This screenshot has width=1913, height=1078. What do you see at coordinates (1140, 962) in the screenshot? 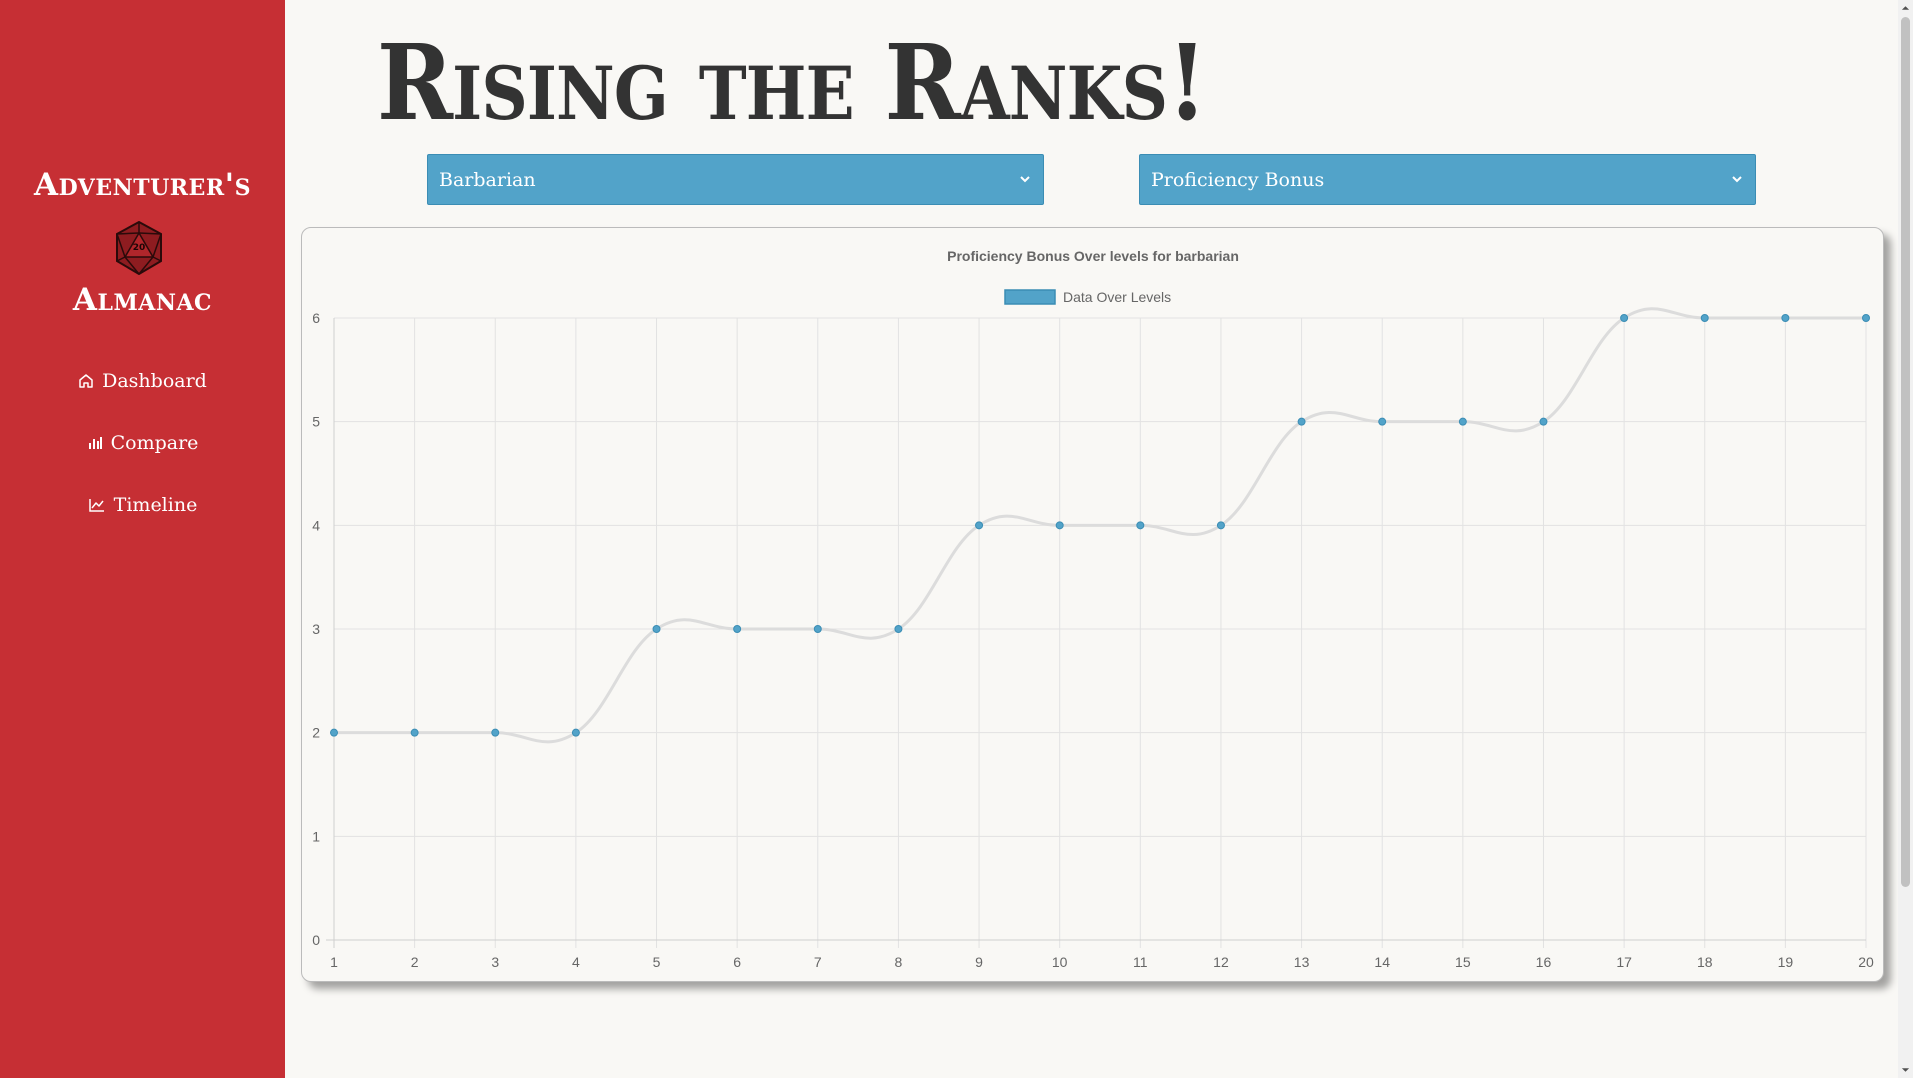
I see `x-tick-label: 11` at bounding box center [1140, 962].